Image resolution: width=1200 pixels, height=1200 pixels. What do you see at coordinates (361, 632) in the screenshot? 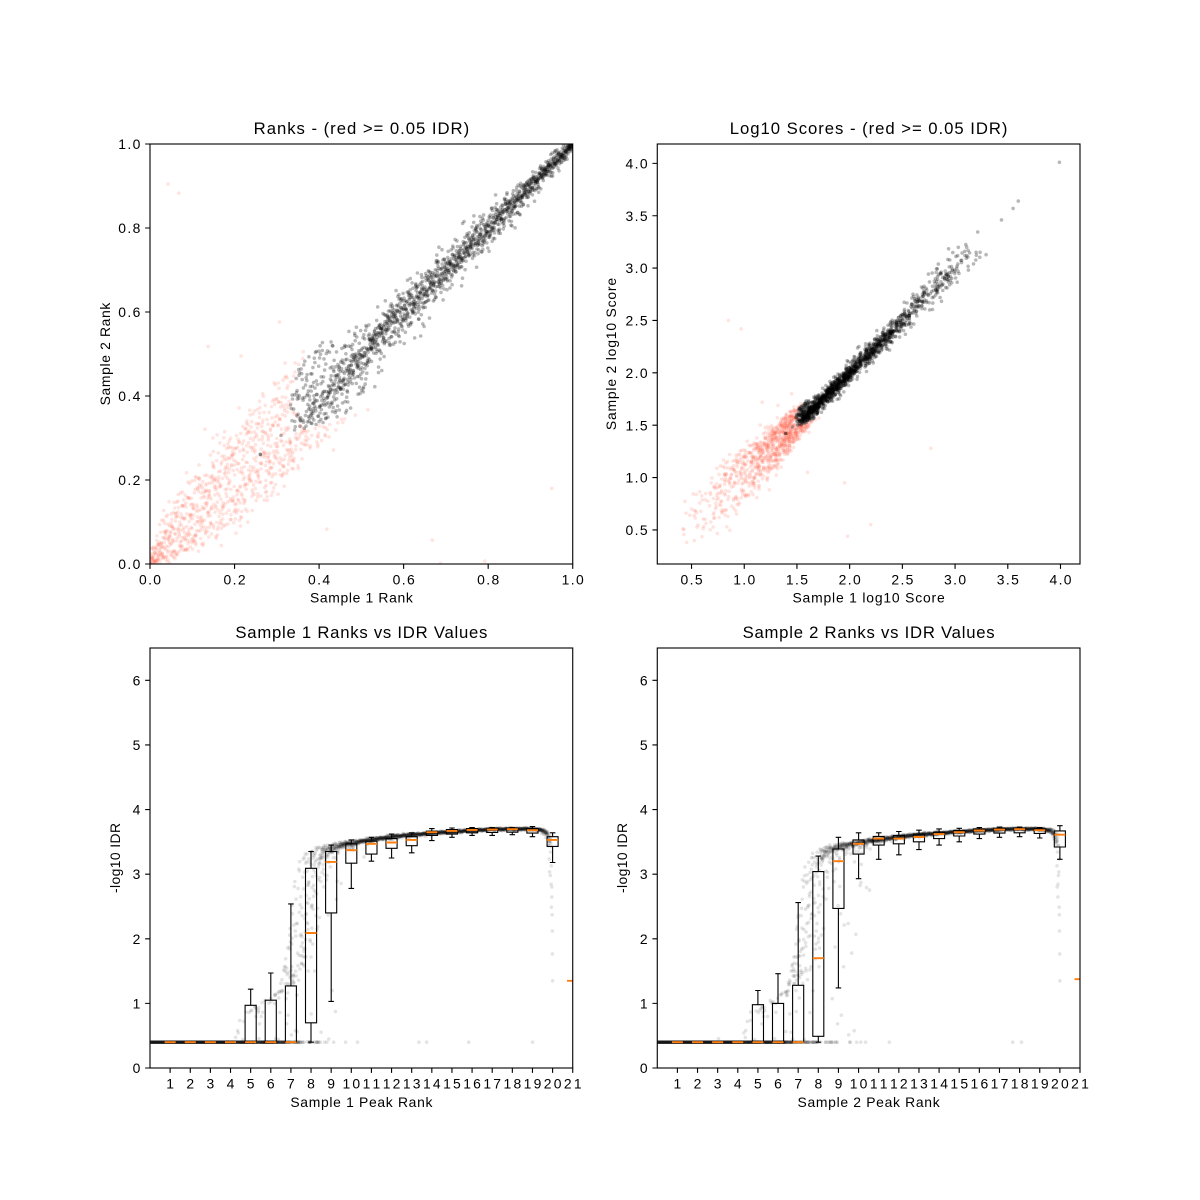
I see `svg-text: Sample 1 Ranks vs IDR Values` at bounding box center [361, 632].